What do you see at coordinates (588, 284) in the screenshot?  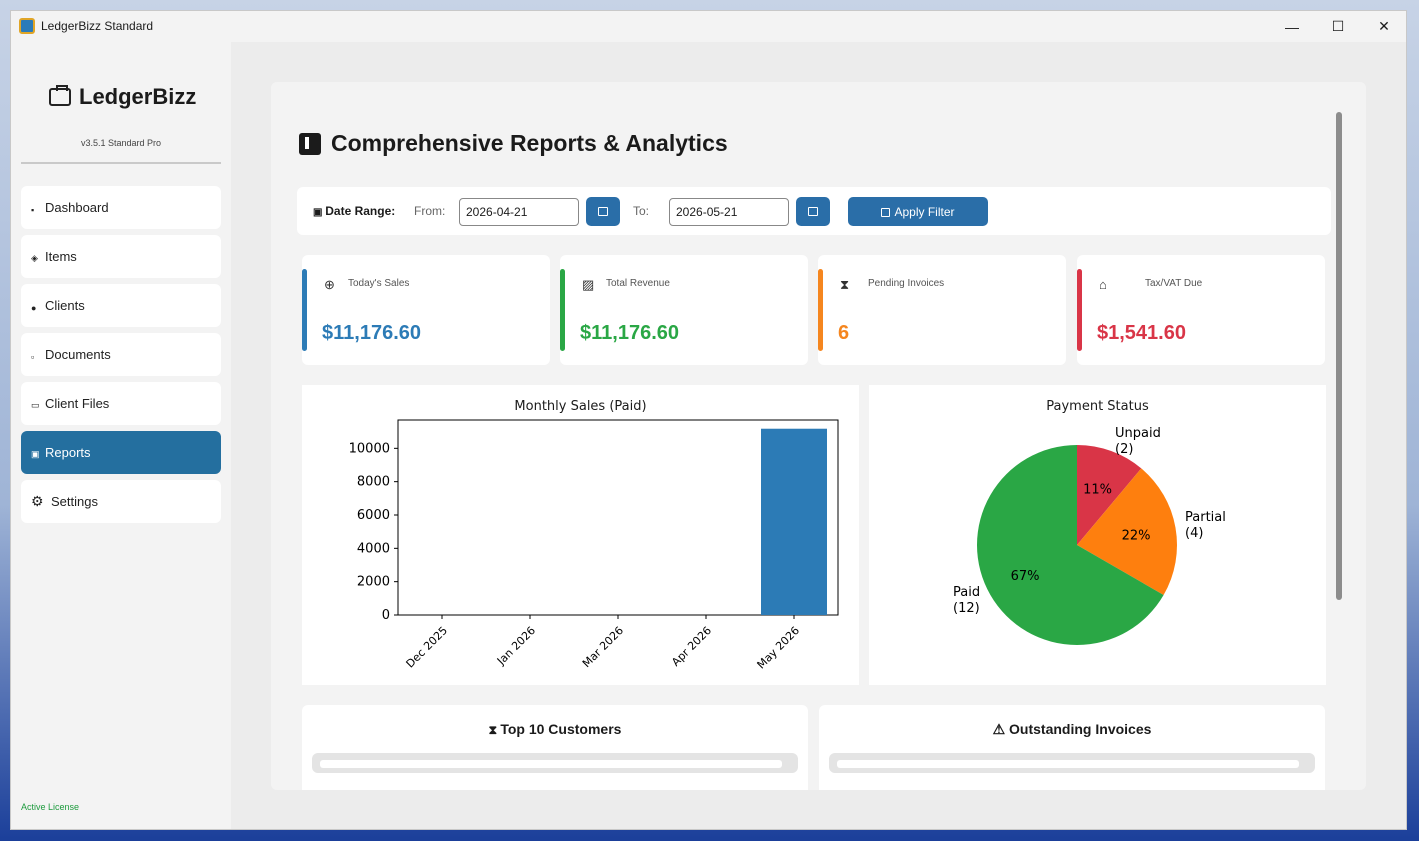 I see `chart-icon: ▨` at bounding box center [588, 284].